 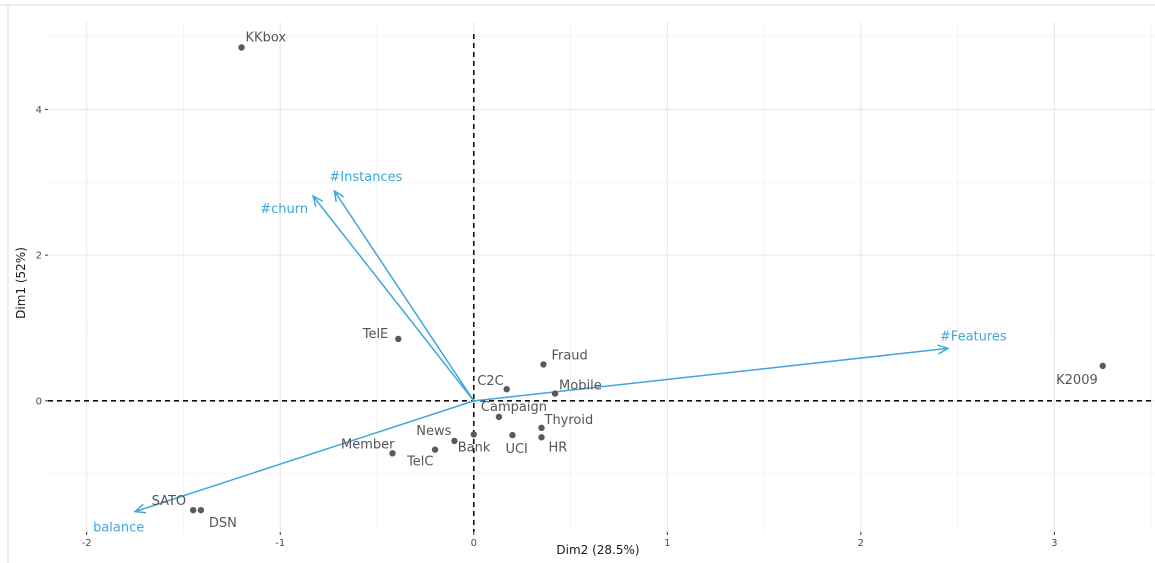 What do you see at coordinates (490, 381) in the screenshot?
I see `point-label: C2C` at bounding box center [490, 381].